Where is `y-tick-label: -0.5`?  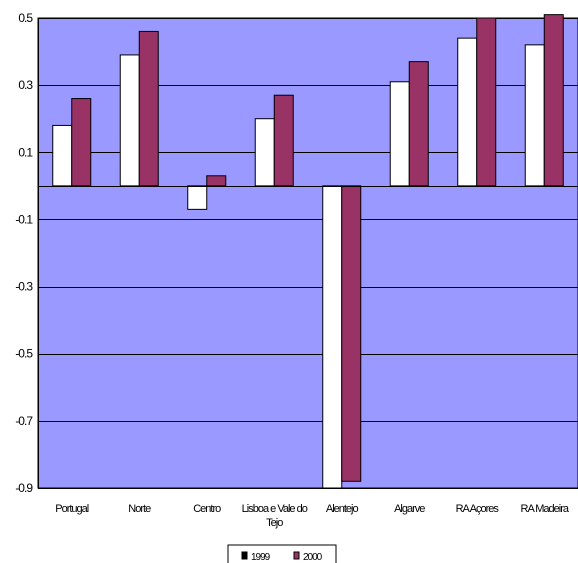
y-tick-label: -0.5 is located at coordinates (24, 354).